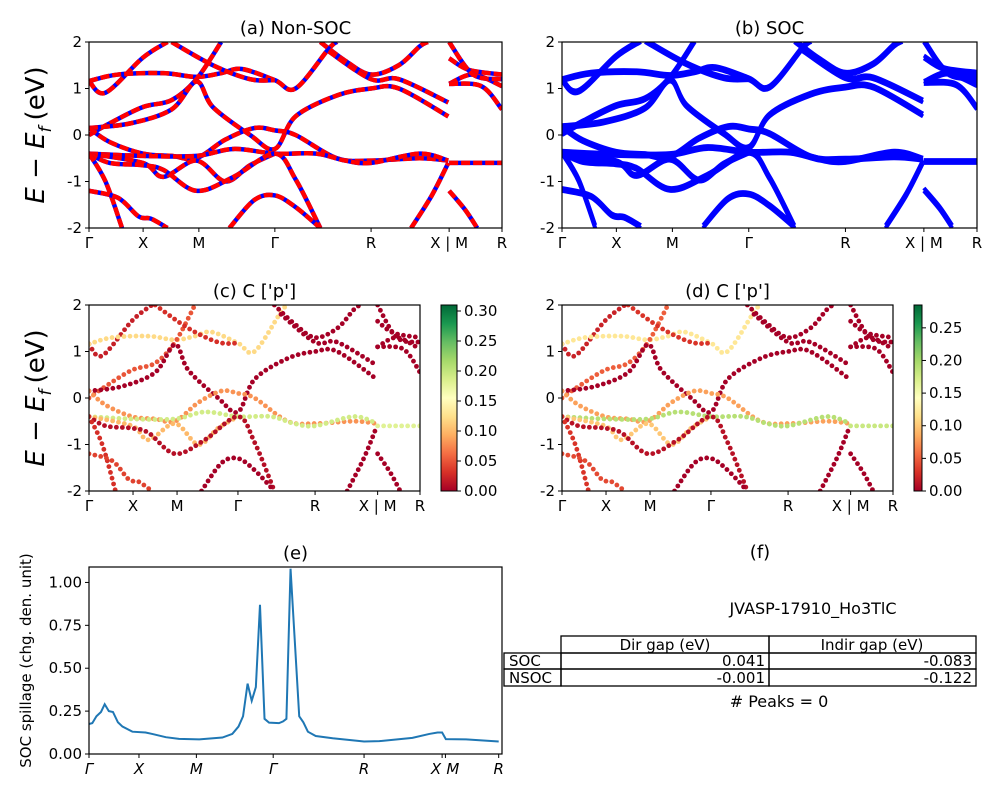 Image resolution: width=1000 pixels, height=800 pixels. What do you see at coordinates (530, 678) in the screenshot?
I see `table-row-label: NSOC` at bounding box center [530, 678].